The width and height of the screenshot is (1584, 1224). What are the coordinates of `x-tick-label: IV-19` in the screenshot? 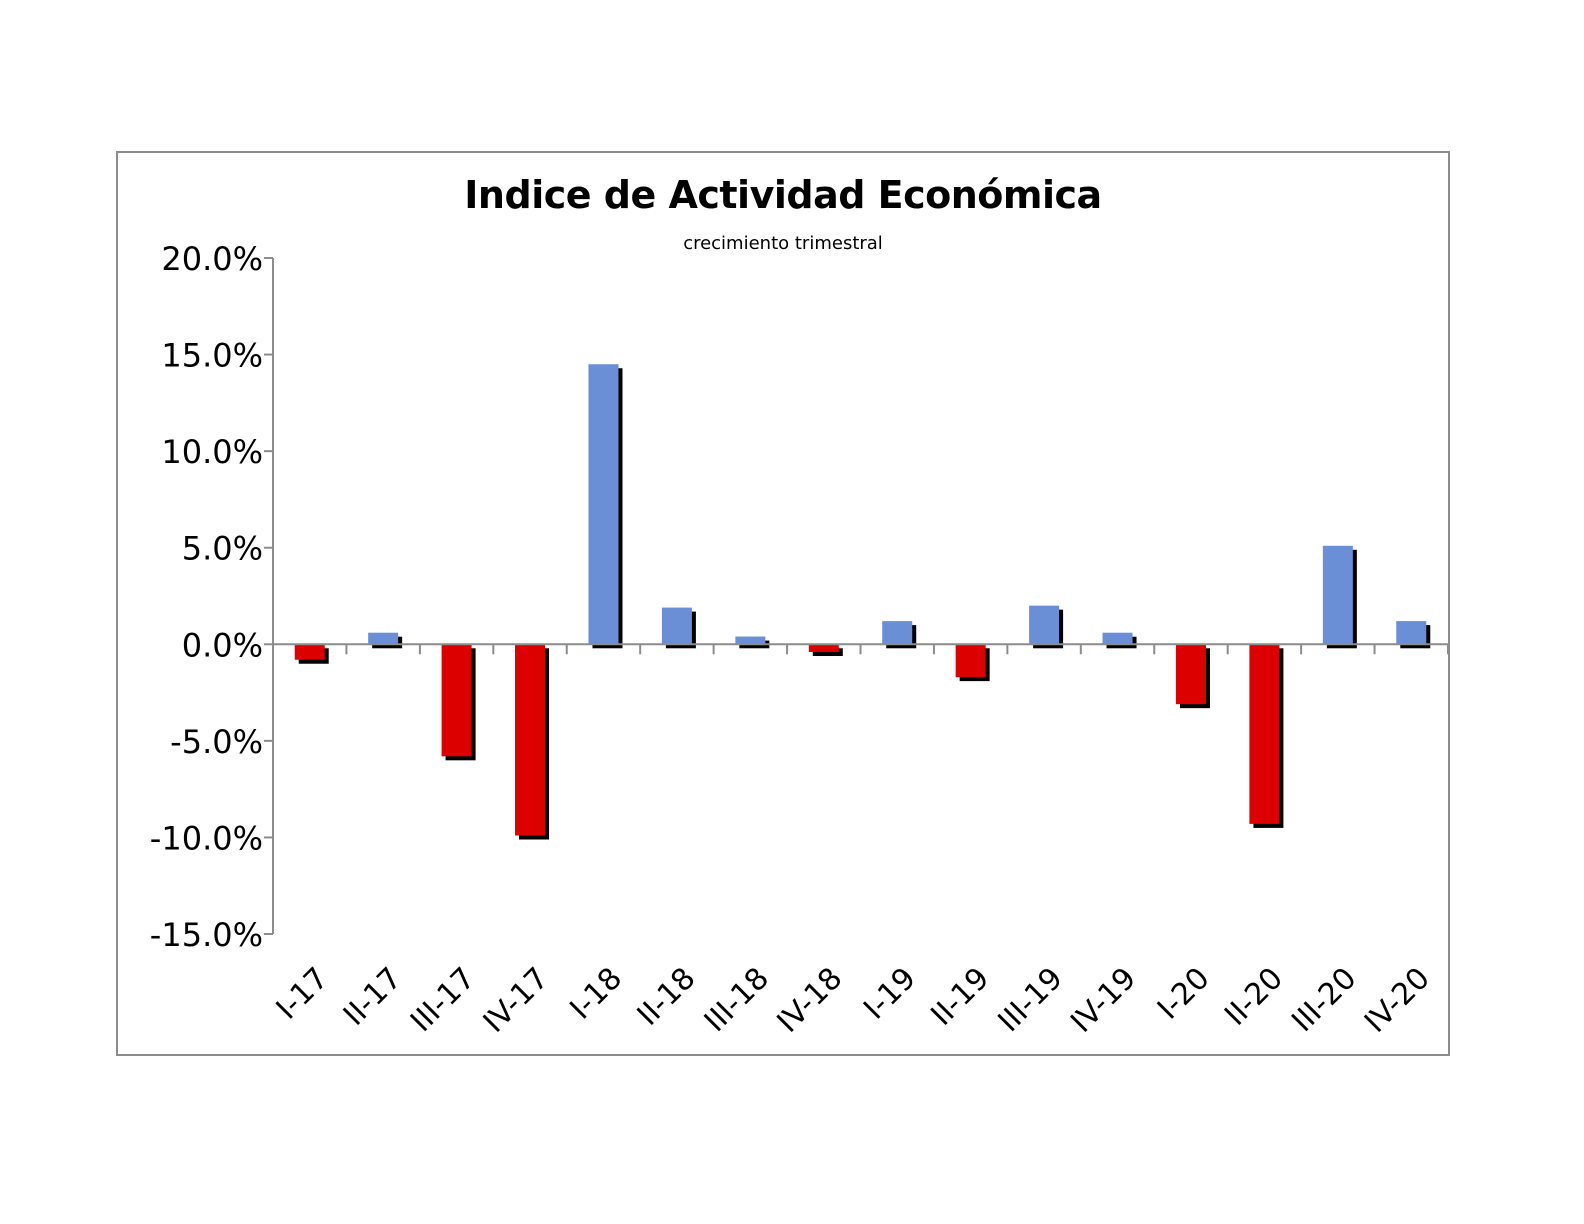 It's located at (1103, 1000).